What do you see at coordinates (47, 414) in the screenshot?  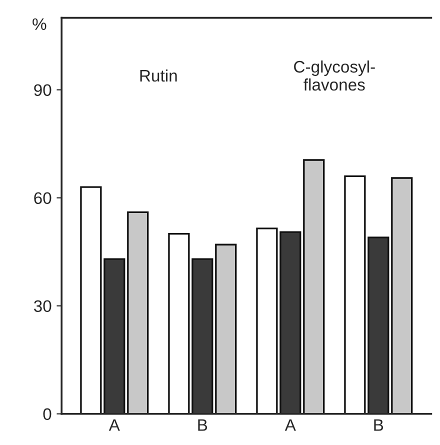 I see `y-tick-label: 0` at bounding box center [47, 414].